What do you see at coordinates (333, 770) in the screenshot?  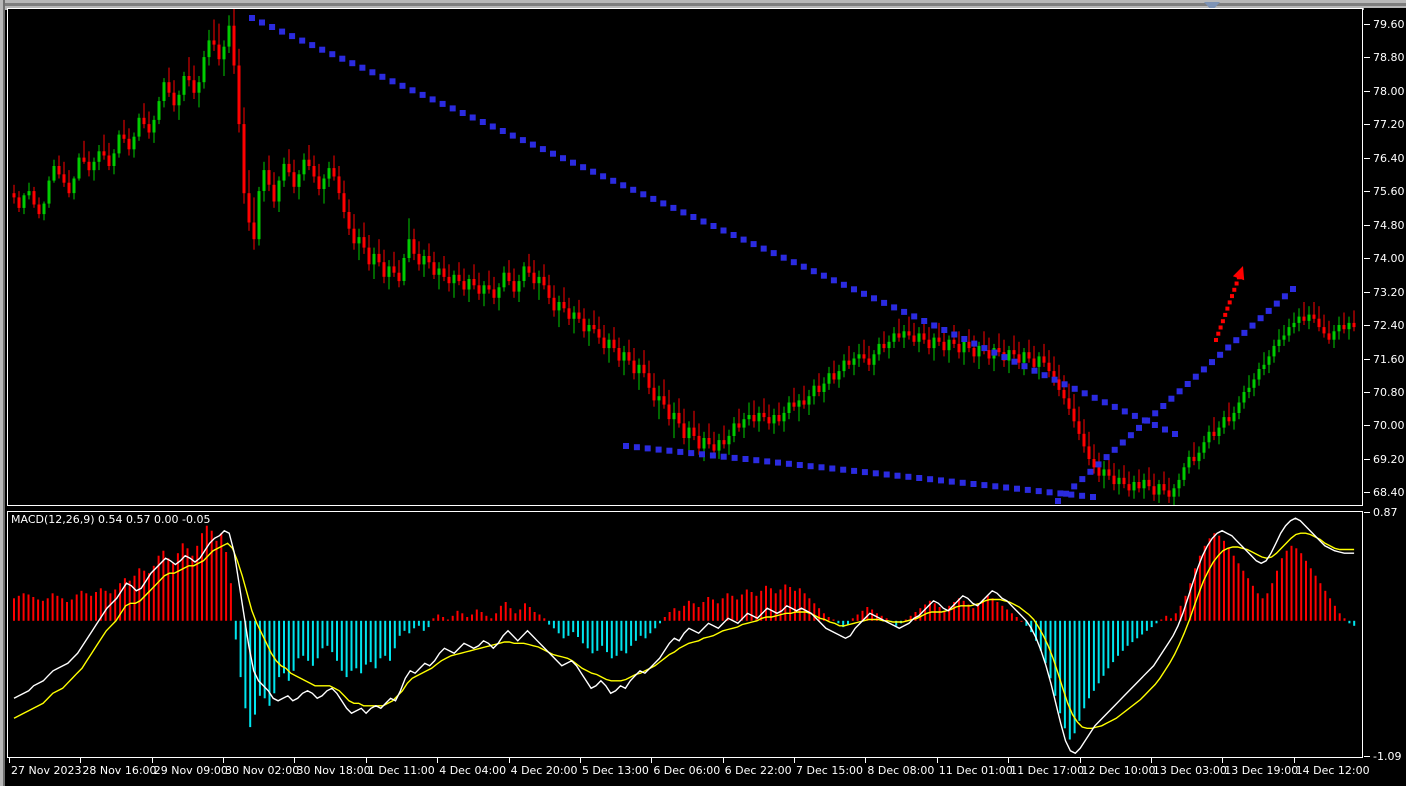 I see `time-x-tick-label: 30 Nov 18:00` at bounding box center [333, 770].